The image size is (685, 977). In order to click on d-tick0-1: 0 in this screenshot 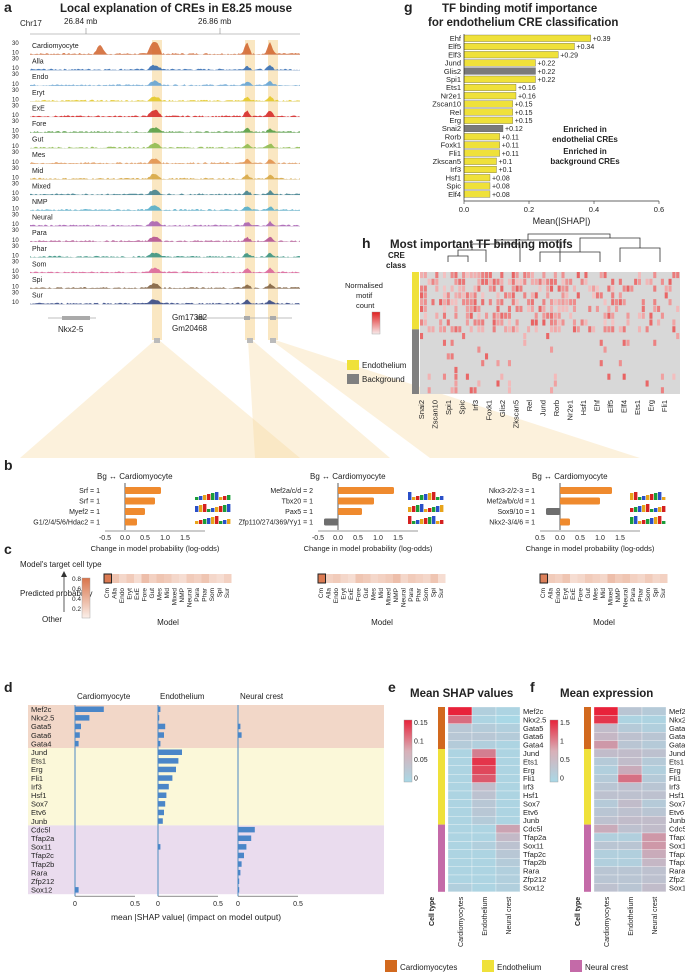, I will do `click(158, 904)`.